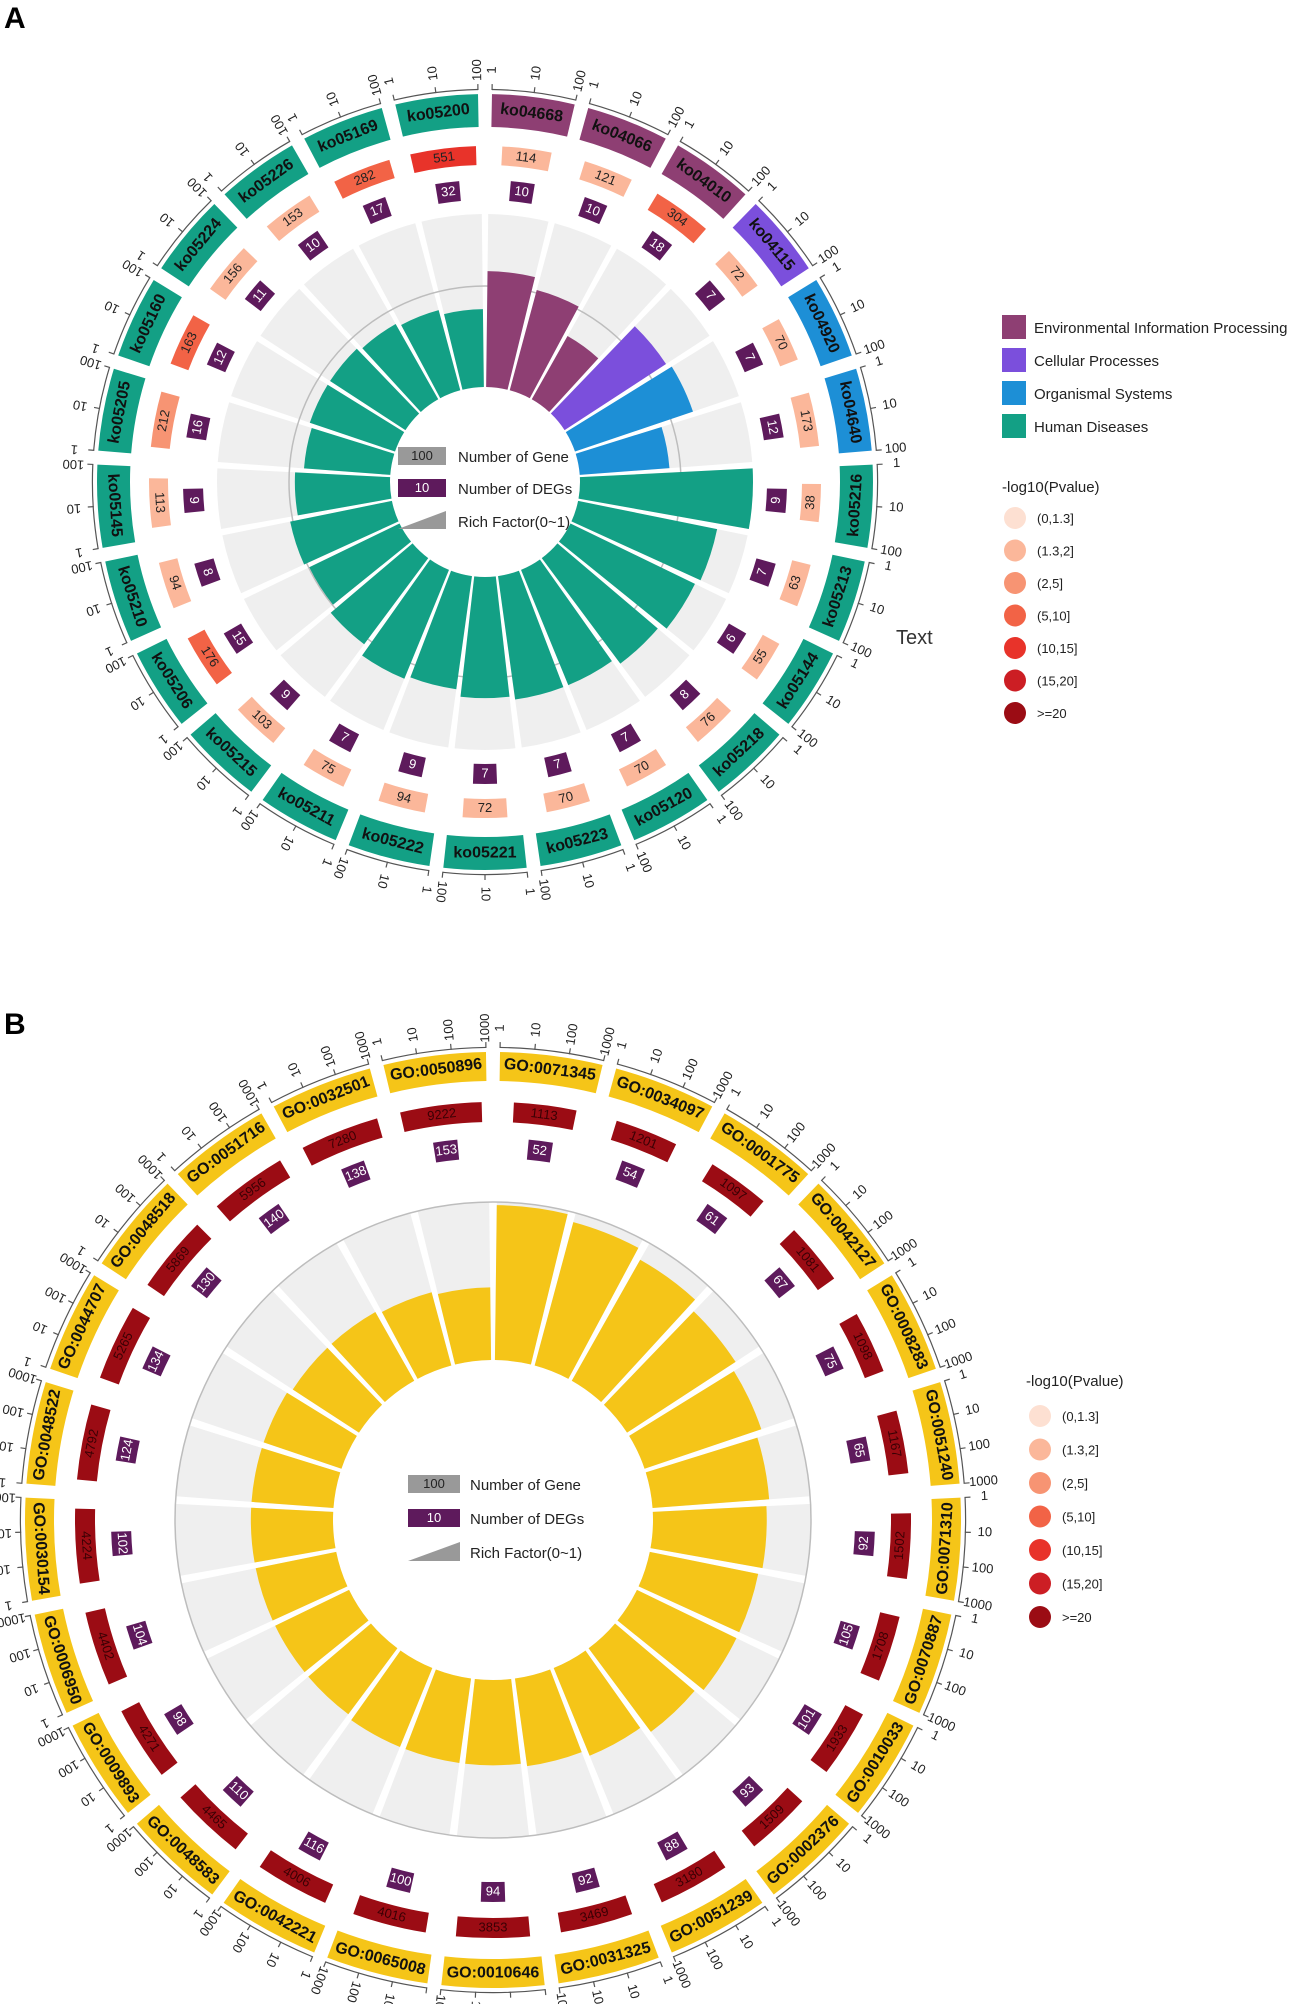 This screenshot has width=1316, height=2004. Describe the element at coordinates (630, 1172) in the screenshot. I see `deg-number-label: 54` at that location.